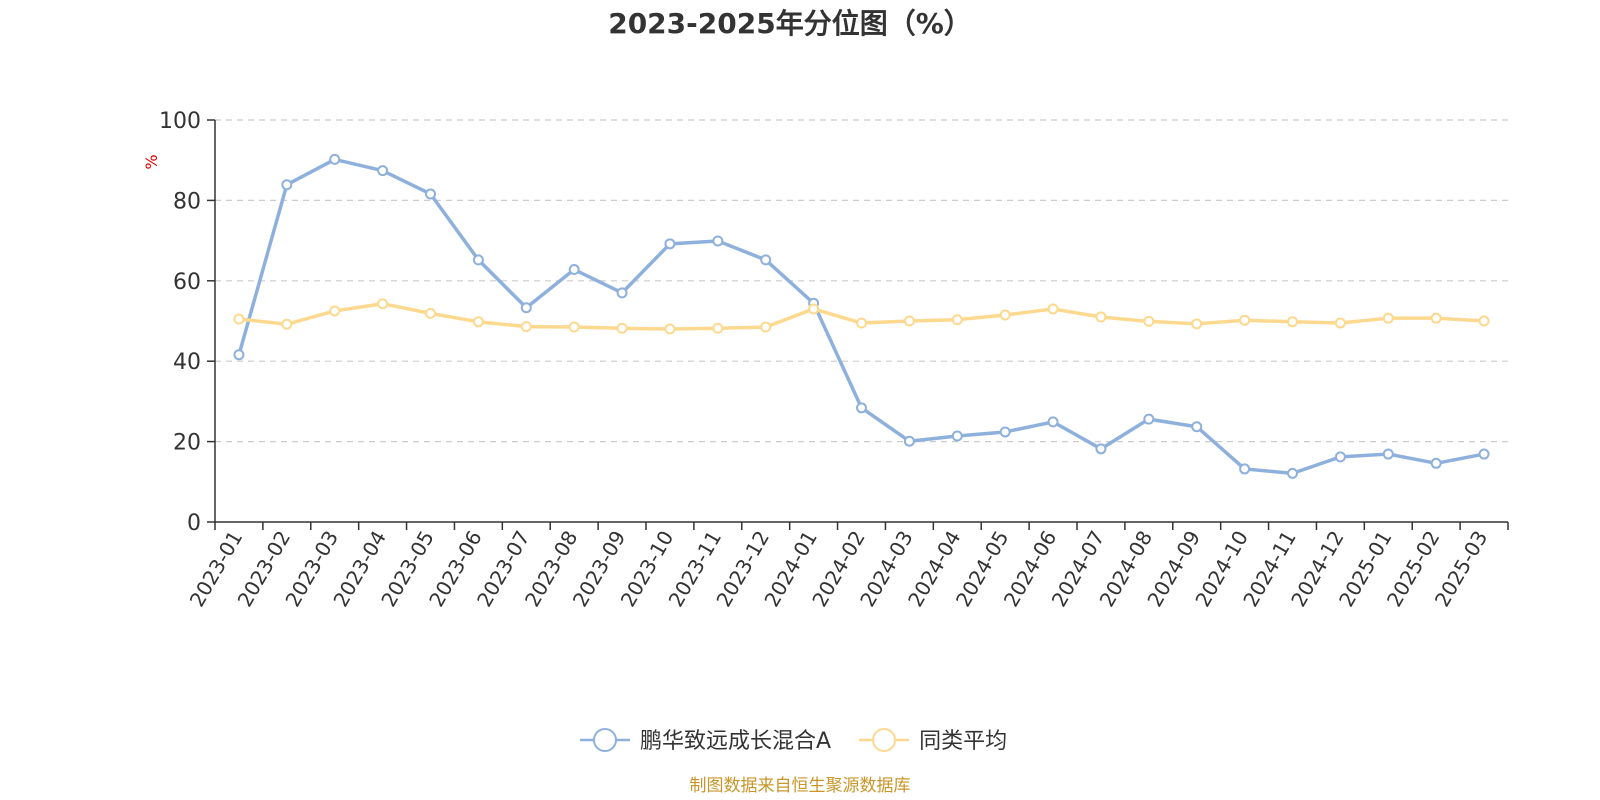  I want to click on legend-item-0: 鹏华致远成长混合A, so click(705, 741).